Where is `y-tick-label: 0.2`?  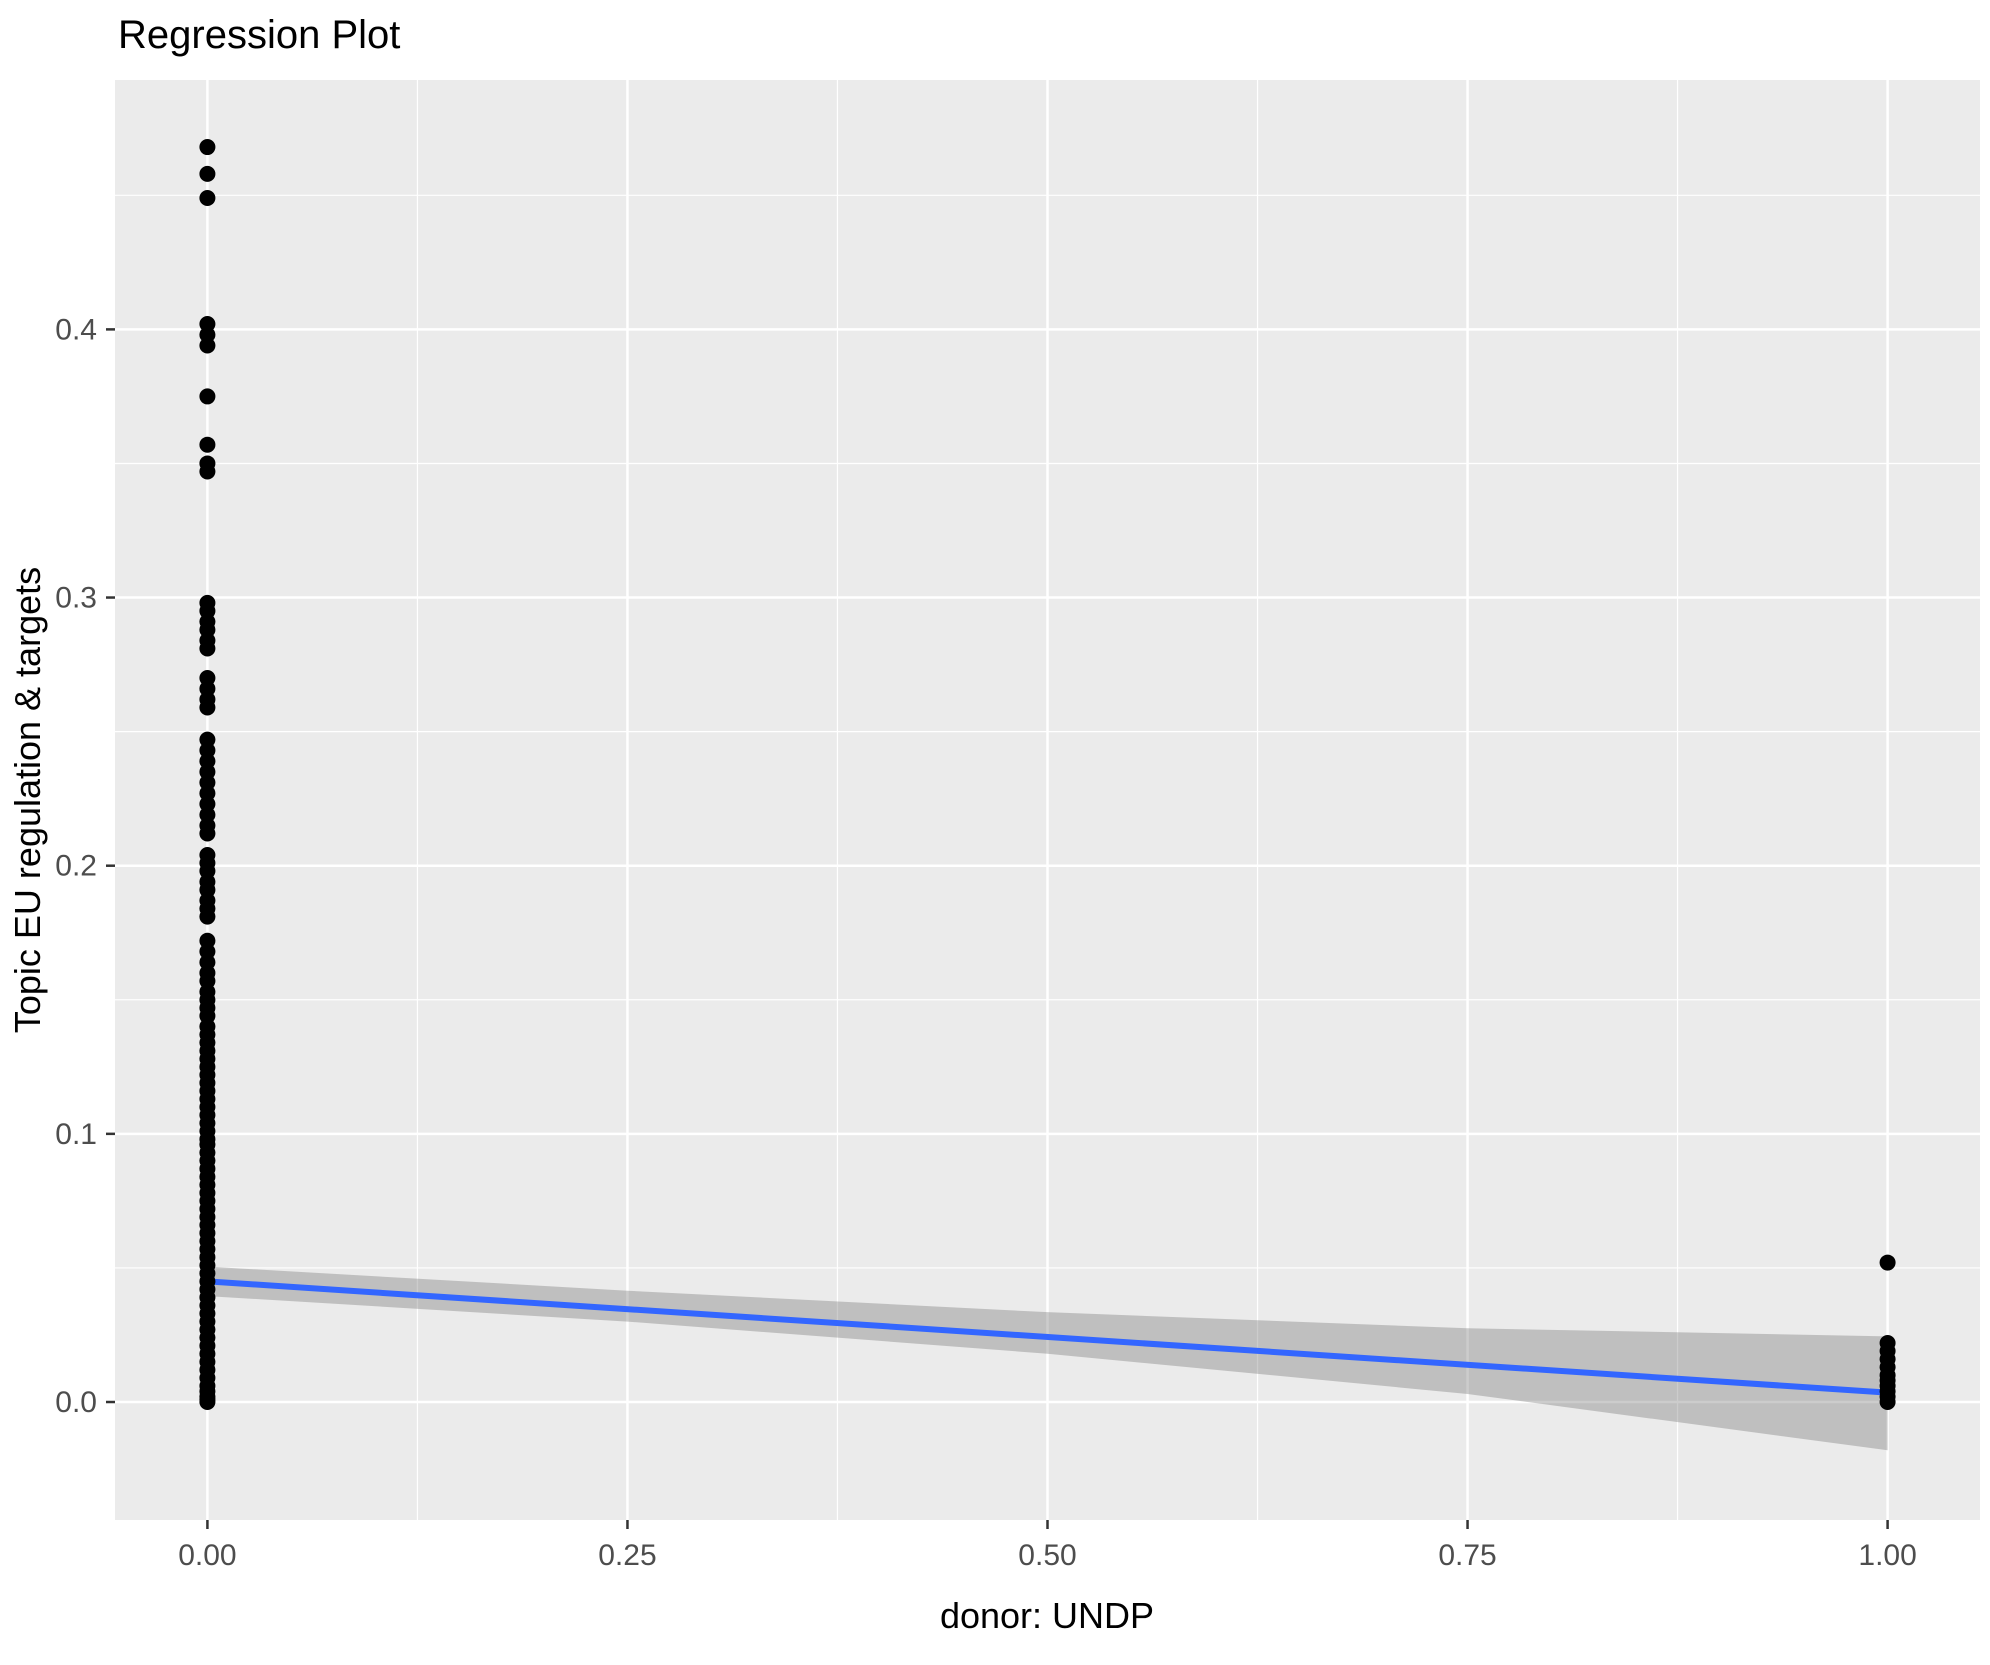
y-tick-label: 0.2 is located at coordinates (76, 866).